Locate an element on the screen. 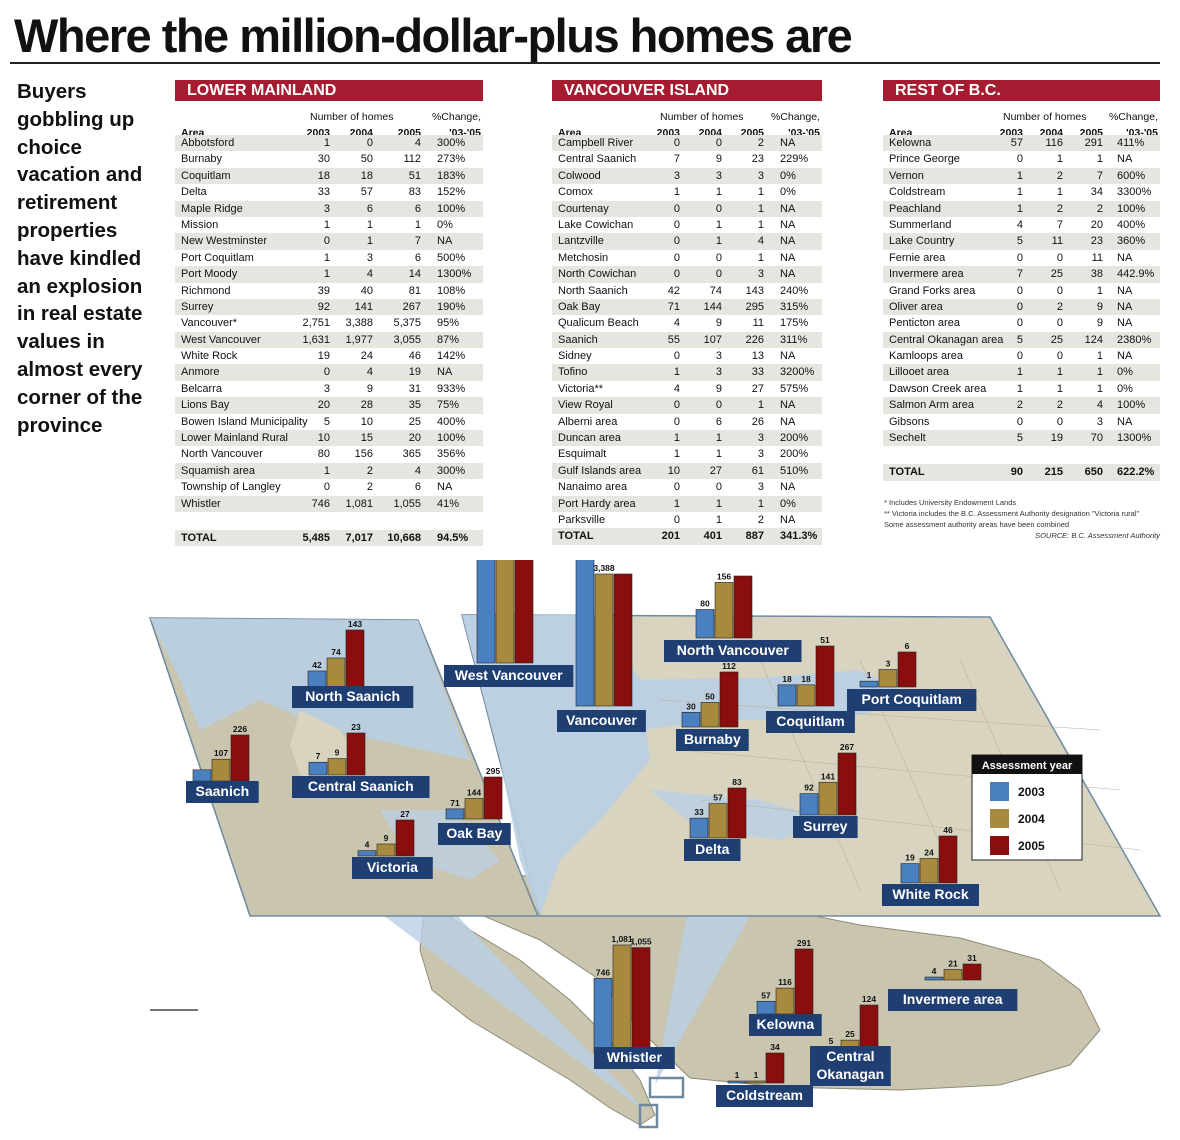 The height and width of the screenshot is (1140, 1180). cell-area: Mission is located at coordinates (200, 224).